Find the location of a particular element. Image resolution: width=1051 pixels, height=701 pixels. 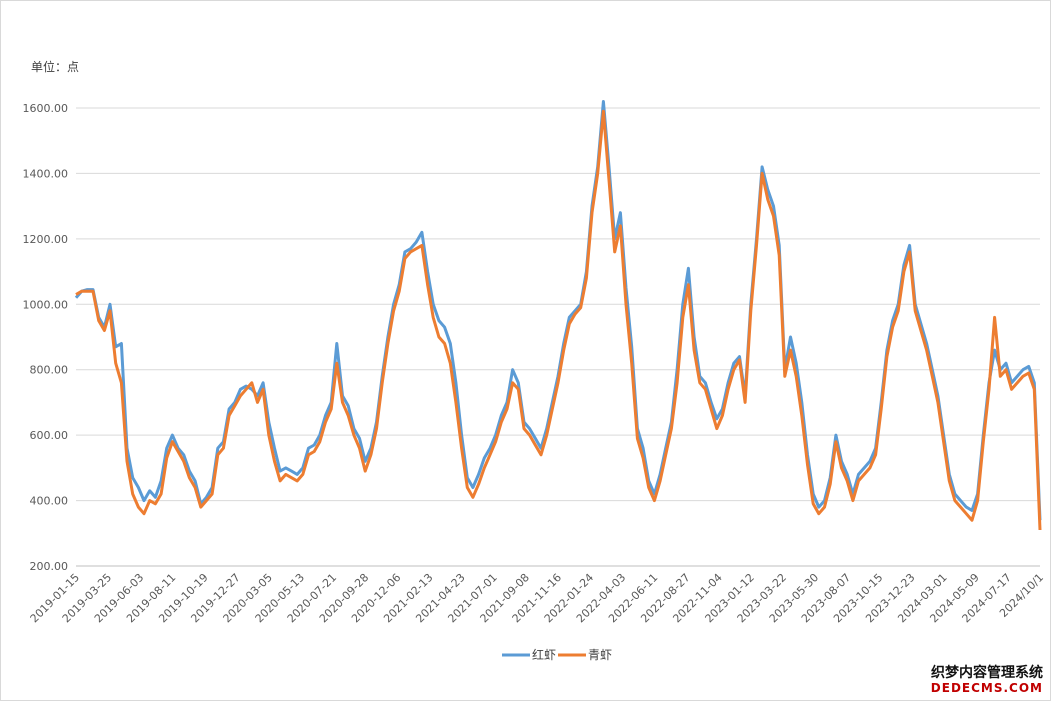

legend-label-1: 红虾 is located at coordinates (544, 654).